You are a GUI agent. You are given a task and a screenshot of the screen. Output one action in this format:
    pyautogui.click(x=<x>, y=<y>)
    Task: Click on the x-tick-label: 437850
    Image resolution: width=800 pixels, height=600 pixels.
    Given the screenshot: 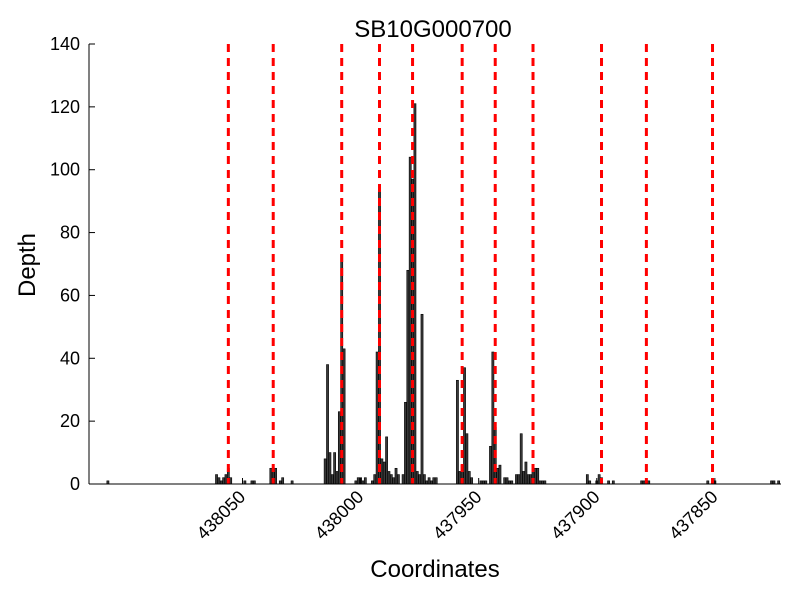 What is the action you would take?
    pyautogui.click(x=693, y=515)
    